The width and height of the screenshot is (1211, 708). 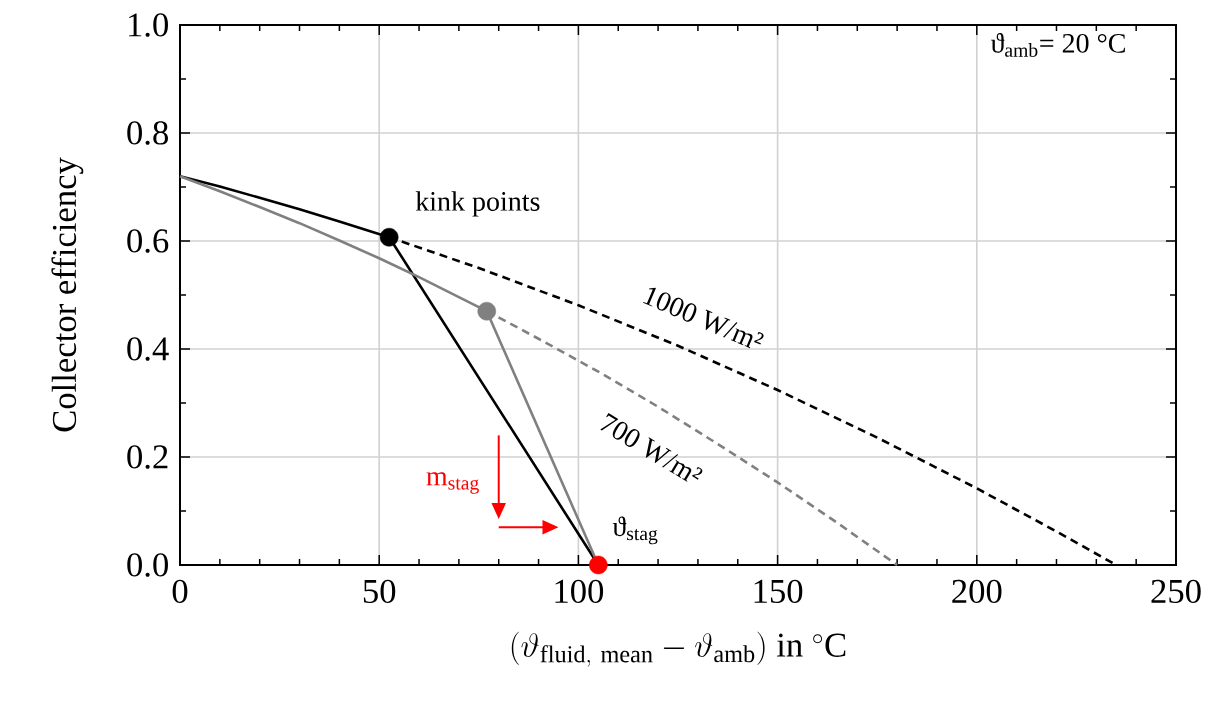 I want to click on annotation: m$_{stag}$, so click(x=452, y=483).